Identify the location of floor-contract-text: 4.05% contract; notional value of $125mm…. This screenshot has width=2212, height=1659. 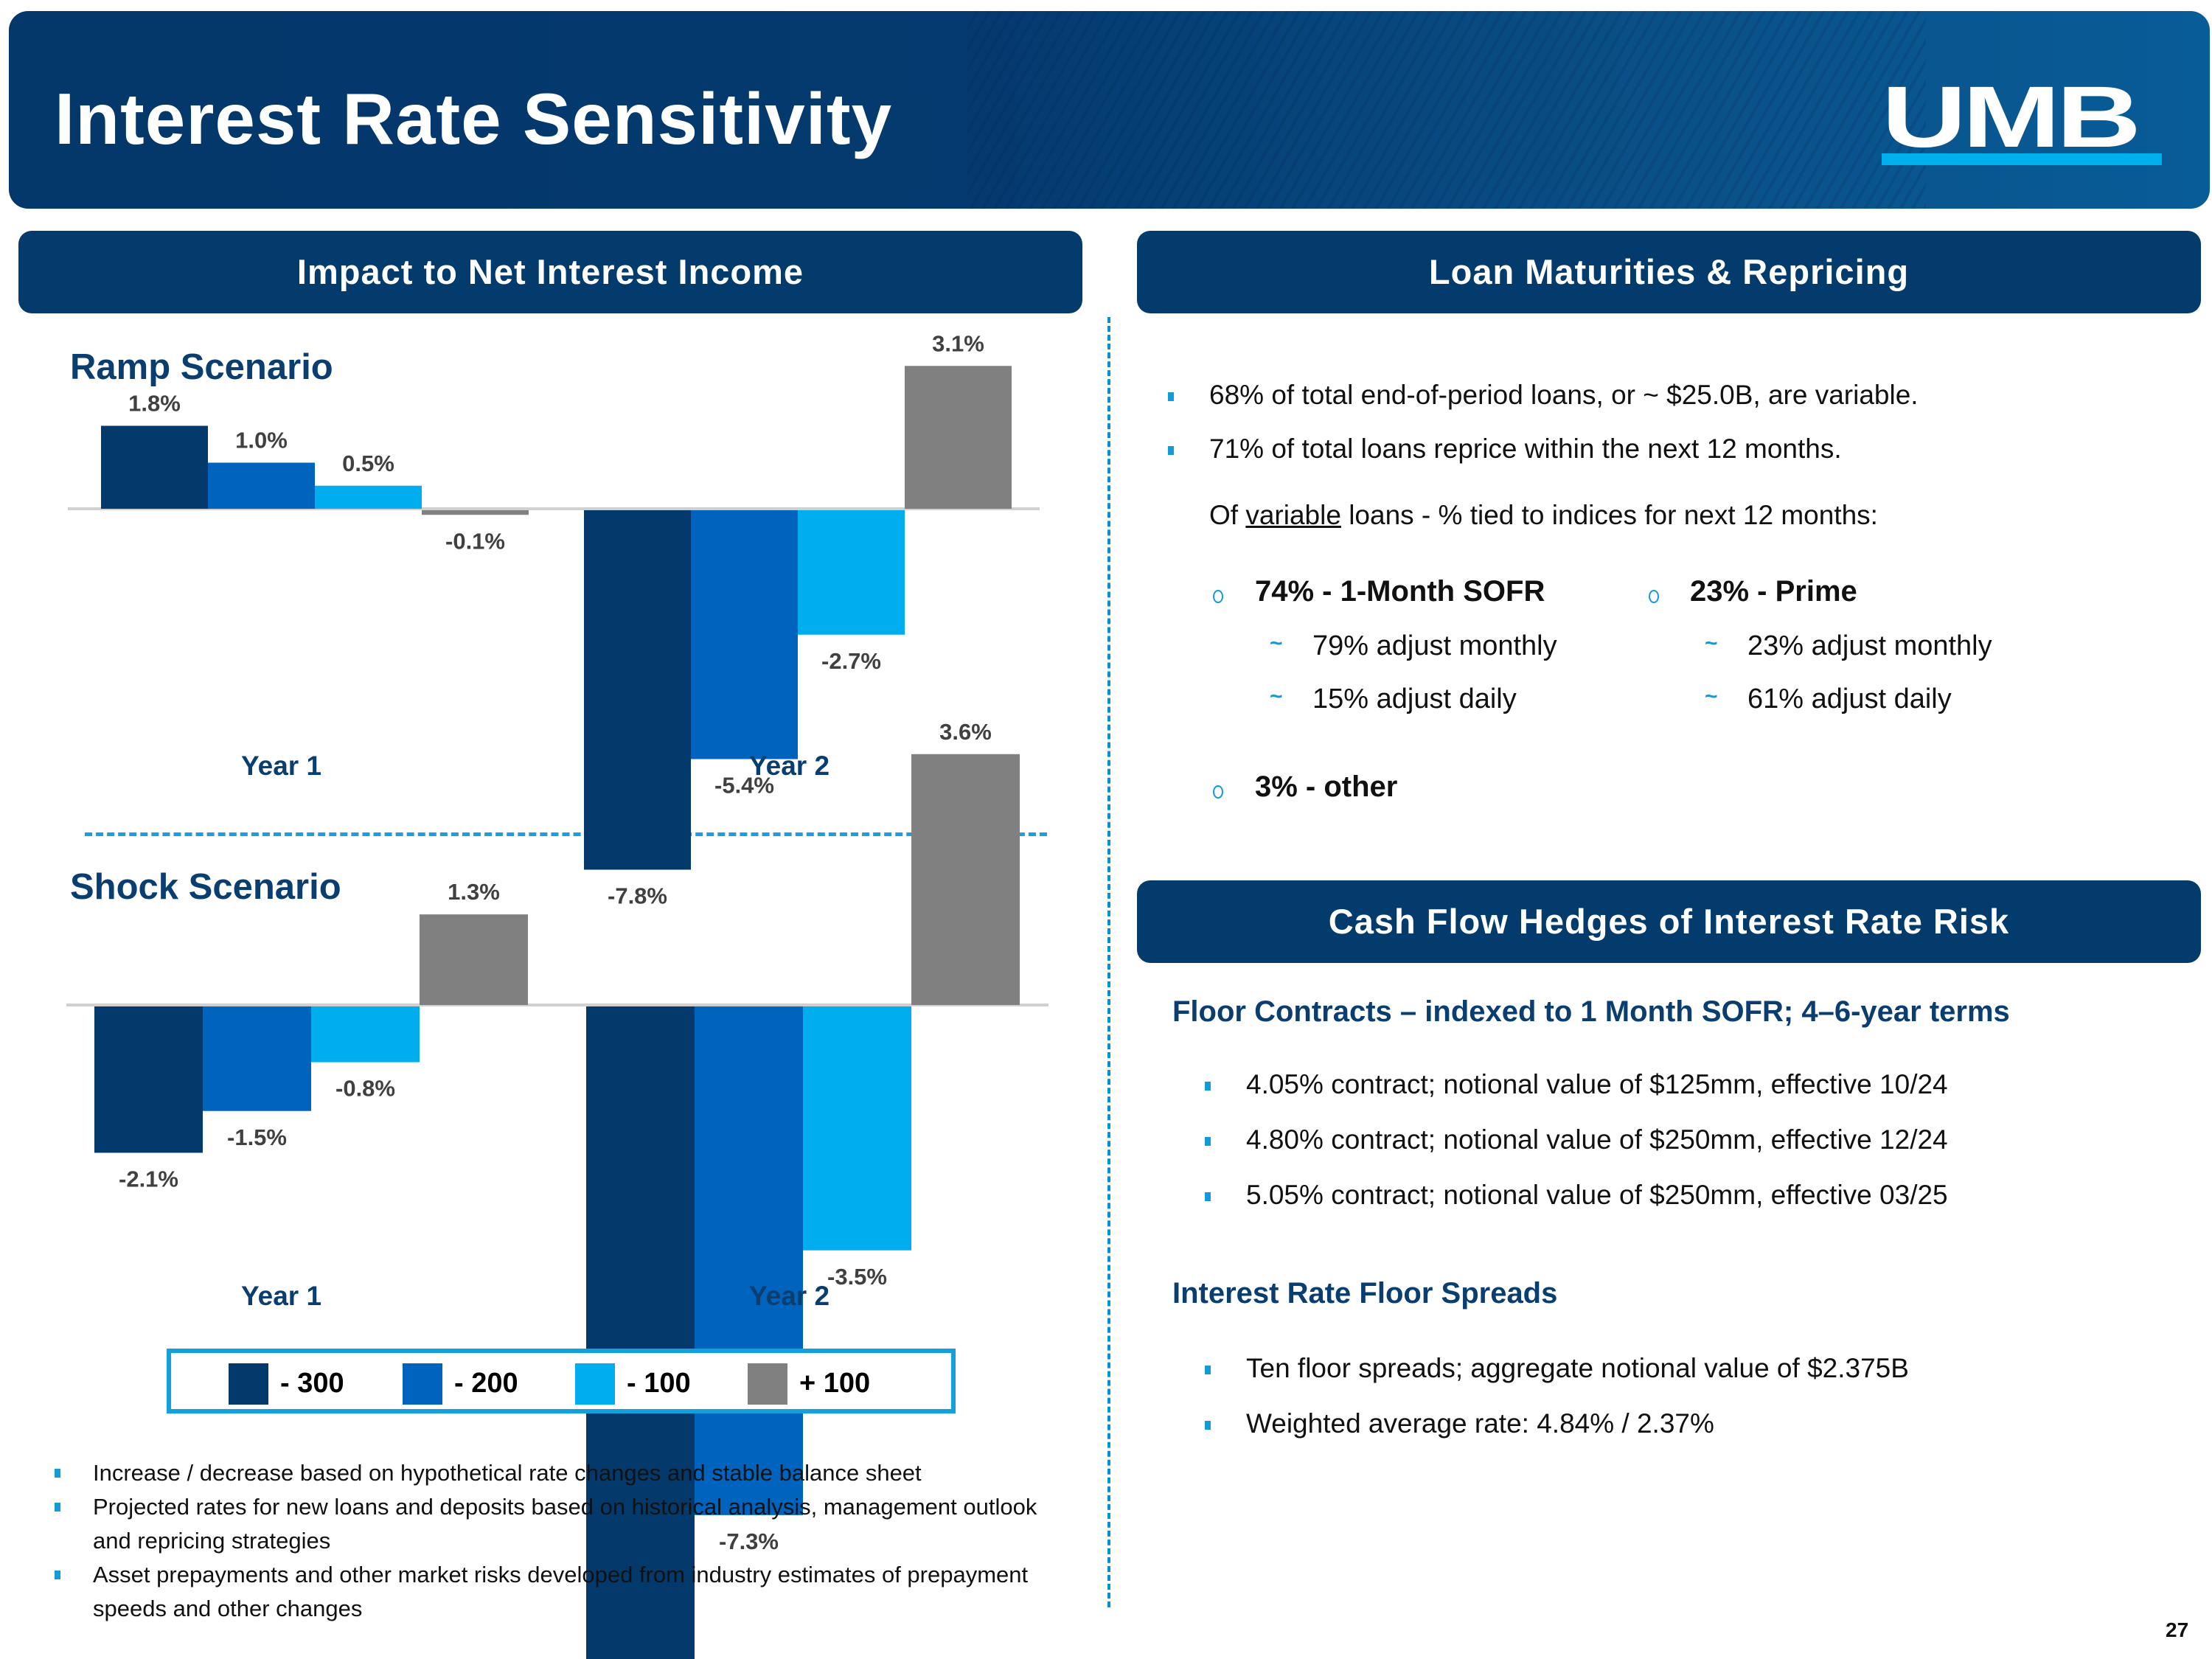
(1597, 1084).